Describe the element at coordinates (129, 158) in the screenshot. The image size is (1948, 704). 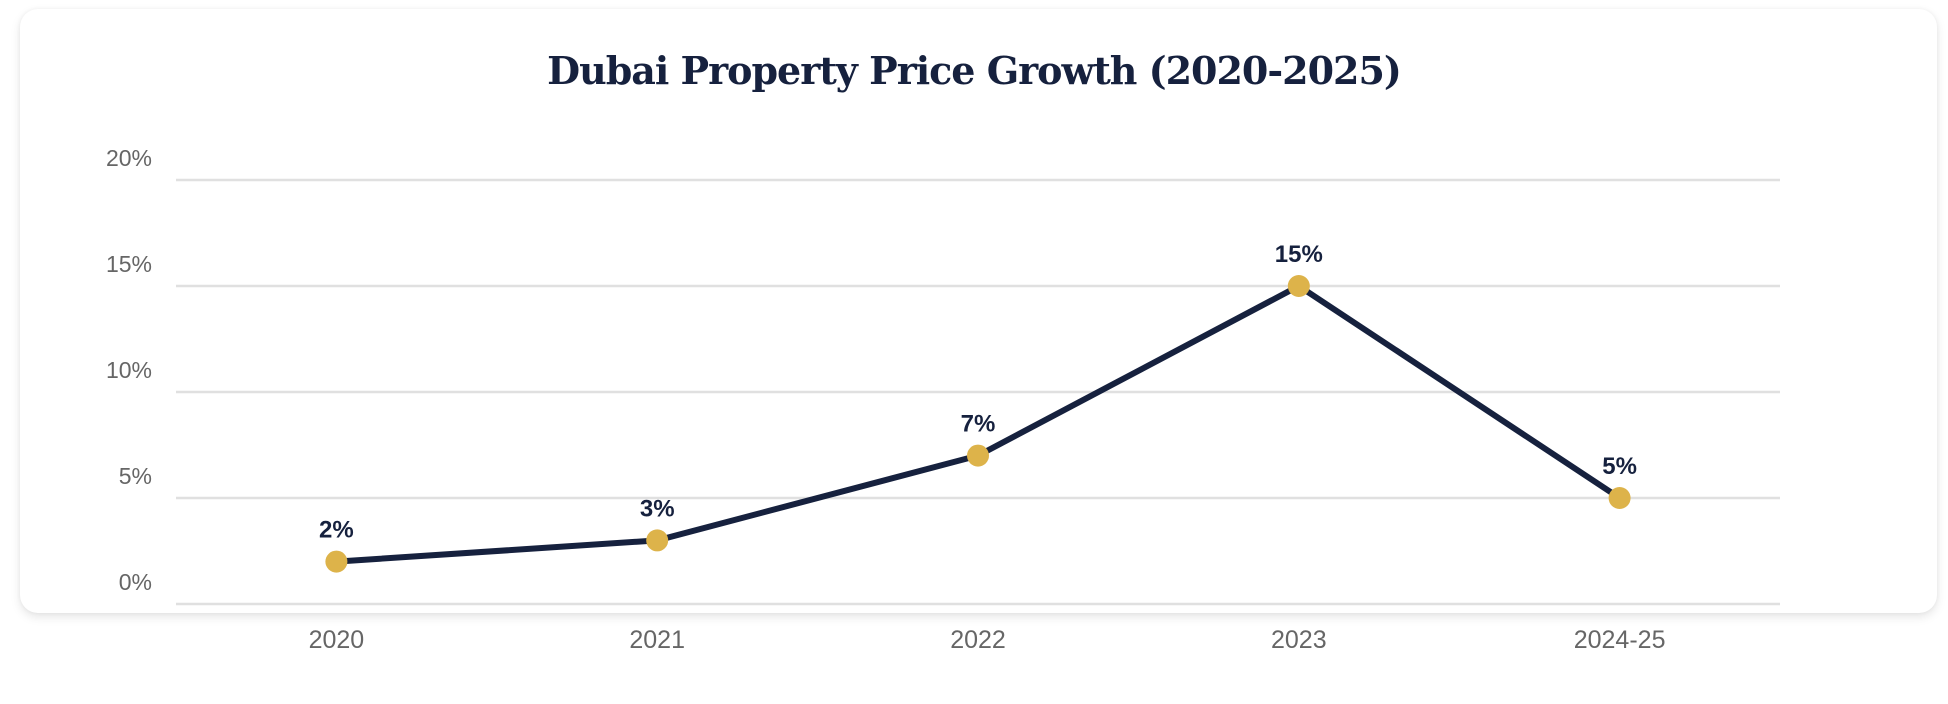
I see `y-tick-label: 20%` at that location.